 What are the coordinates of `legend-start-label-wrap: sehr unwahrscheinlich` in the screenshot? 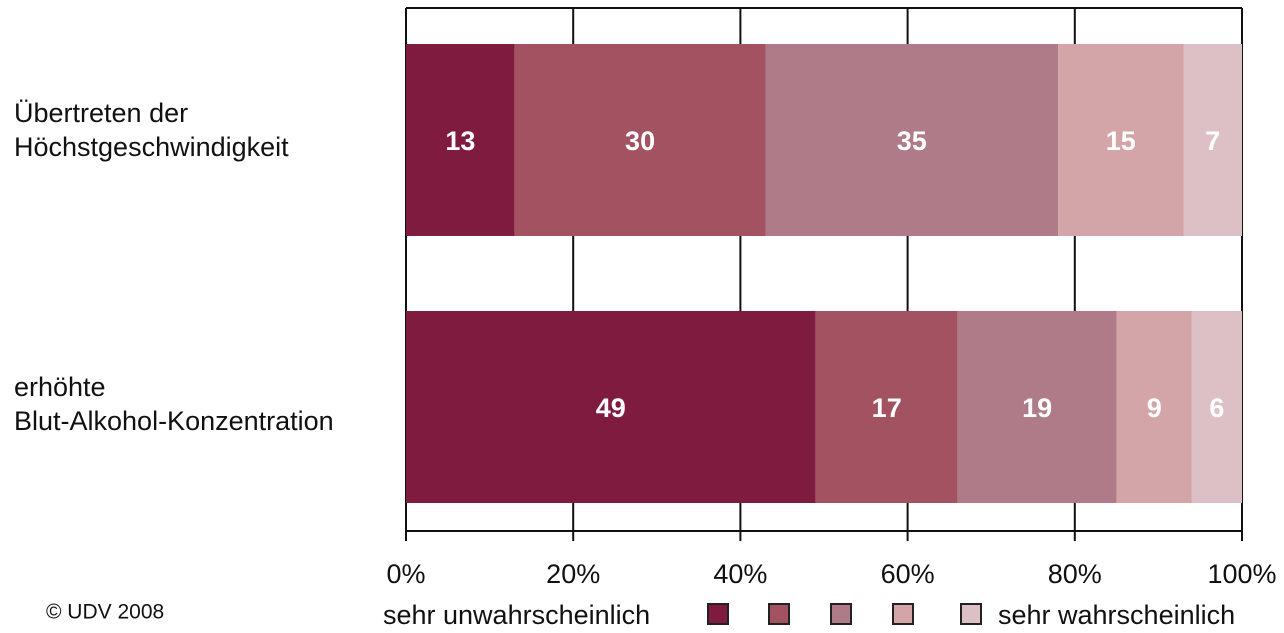 It's located at (516, 615).